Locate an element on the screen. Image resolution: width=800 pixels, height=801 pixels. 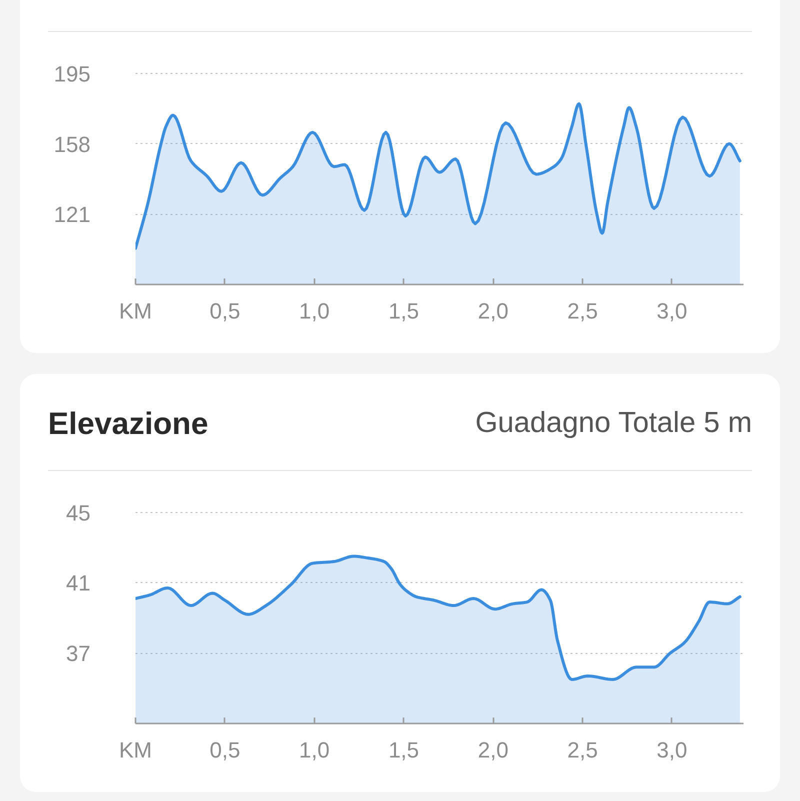
y-tick-label: 195 is located at coordinates (72, 73).